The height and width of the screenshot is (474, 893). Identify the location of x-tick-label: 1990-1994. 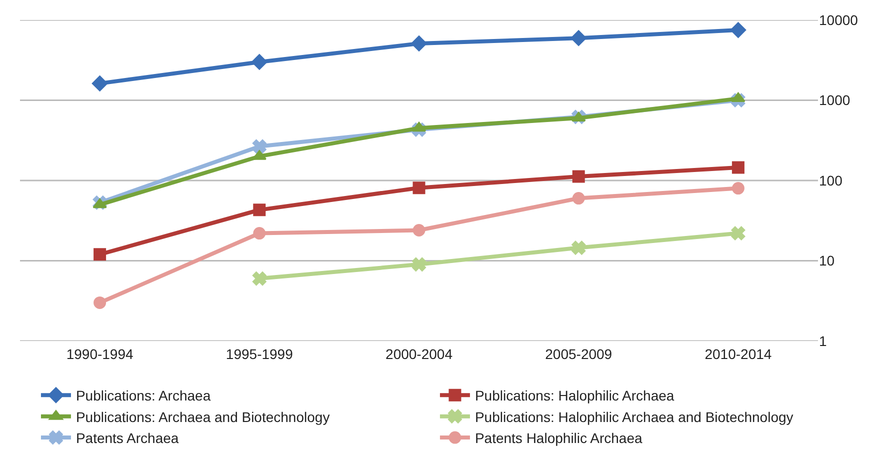
(100, 354).